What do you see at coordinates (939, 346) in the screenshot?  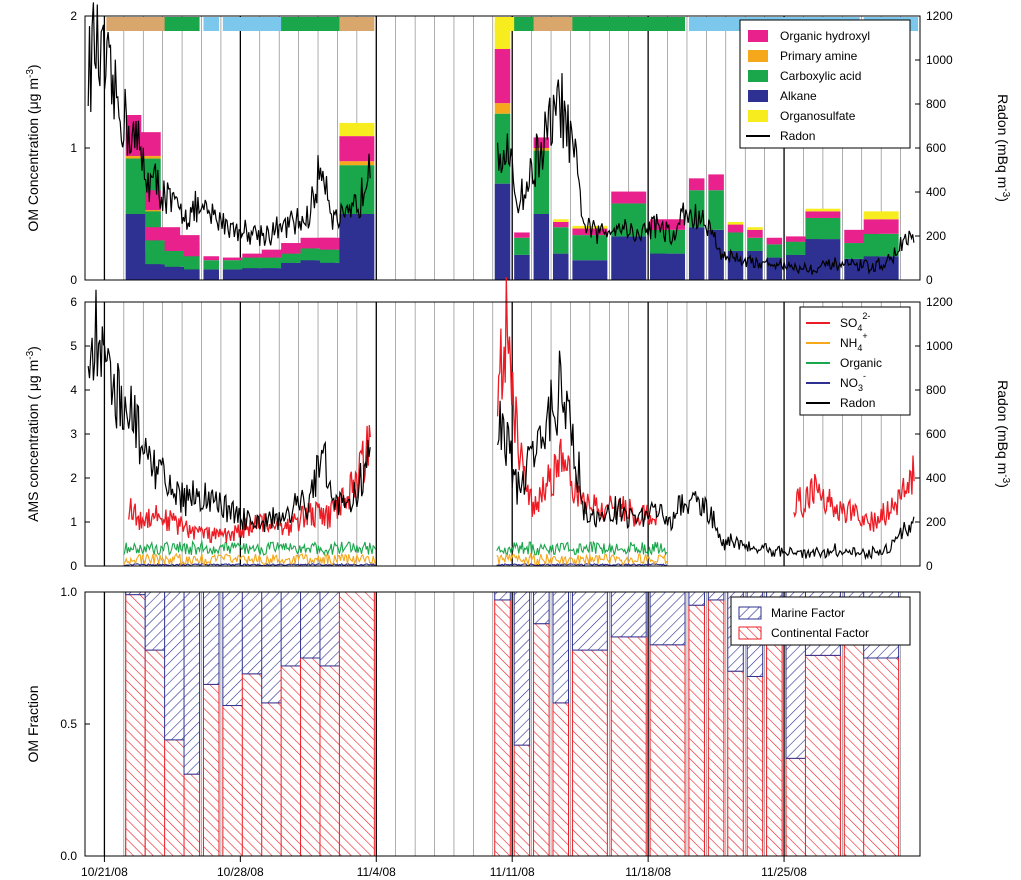 I see `y2-tick-label: 1000` at bounding box center [939, 346].